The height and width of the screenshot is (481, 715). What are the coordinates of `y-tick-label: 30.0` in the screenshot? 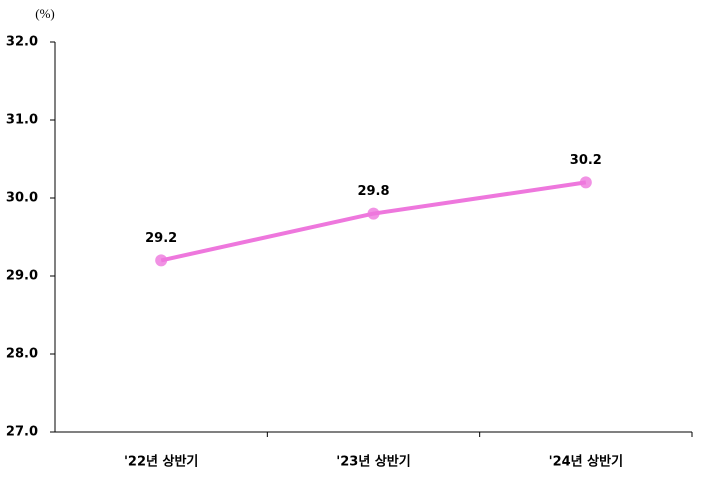 It's located at (22, 198).